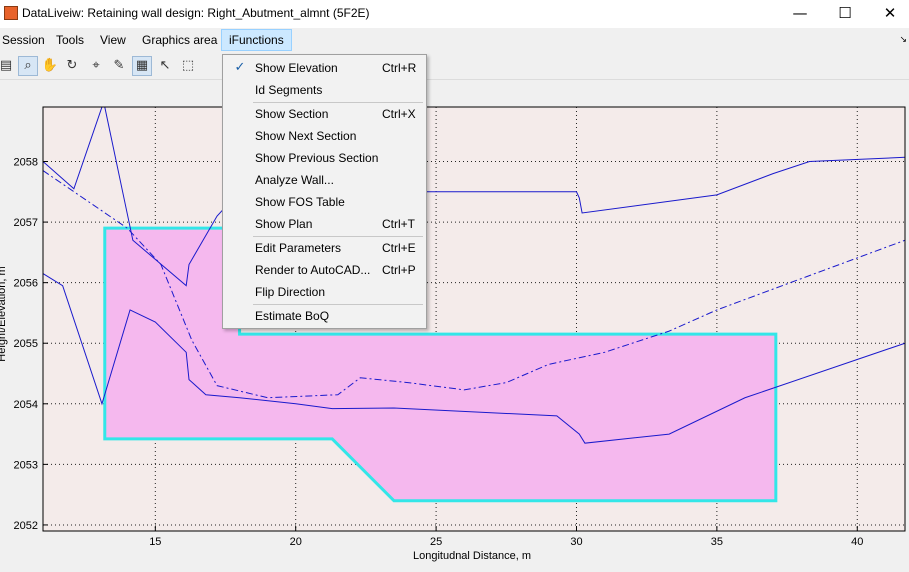 This screenshot has width=909, height=572. What do you see at coordinates (23, 40) in the screenshot?
I see `menu-session: Session` at bounding box center [23, 40].